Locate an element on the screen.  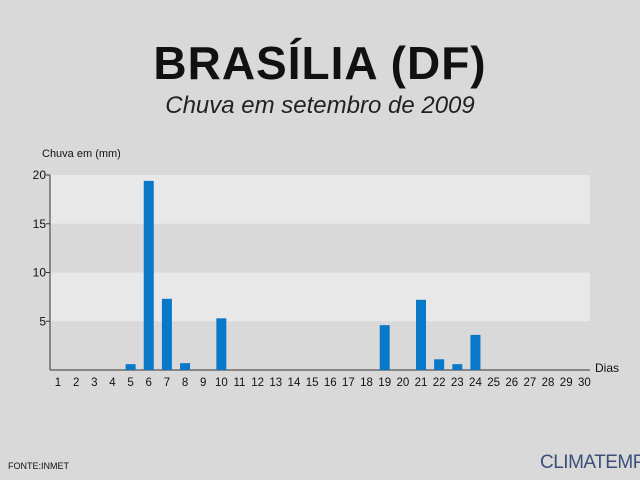
x-tick-label: 11 is located at coordinates (240, 383).